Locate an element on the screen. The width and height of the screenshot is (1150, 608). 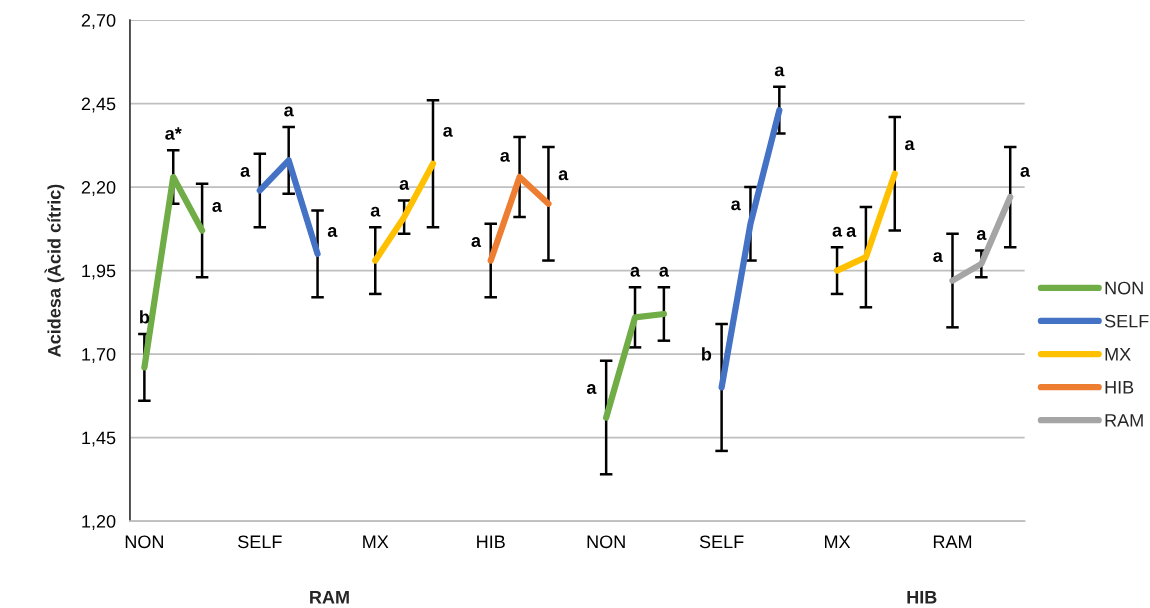
legend-label: RAM is located at coordinates (1124, 420).